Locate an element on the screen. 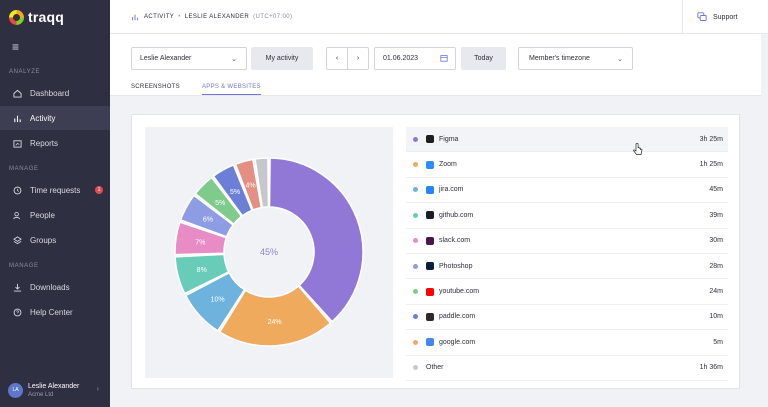  next-day-button: › is located at coordinates (358, 58).